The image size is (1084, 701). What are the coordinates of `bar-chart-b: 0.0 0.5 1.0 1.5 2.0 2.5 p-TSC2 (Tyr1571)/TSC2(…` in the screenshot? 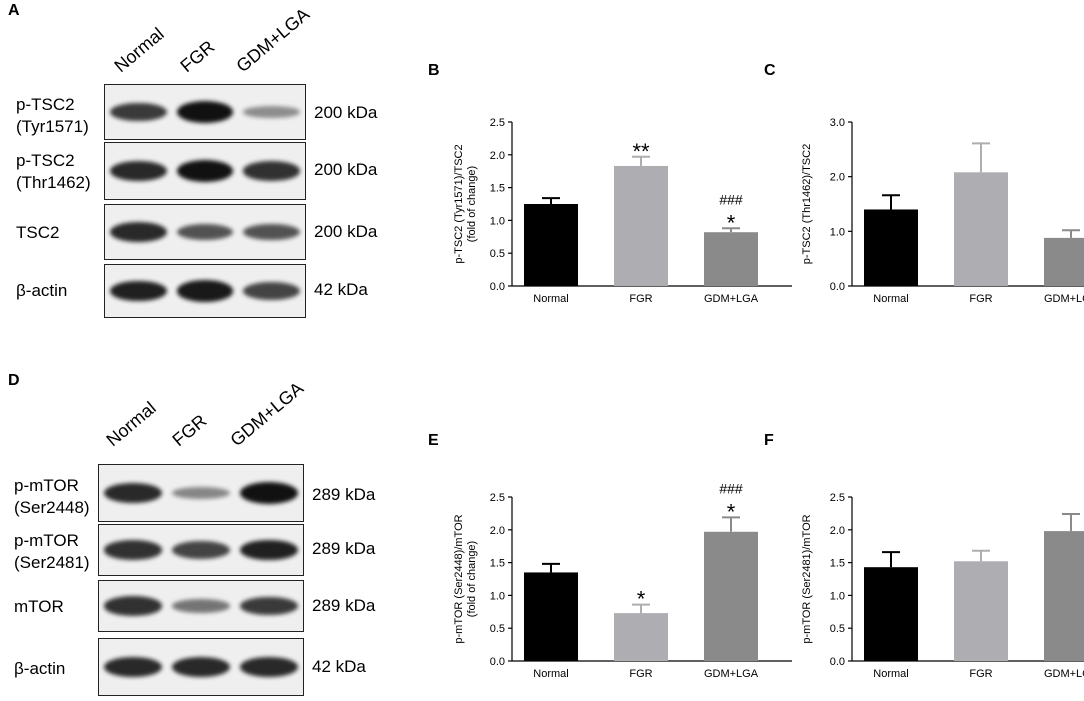 It's located at (622, 211).